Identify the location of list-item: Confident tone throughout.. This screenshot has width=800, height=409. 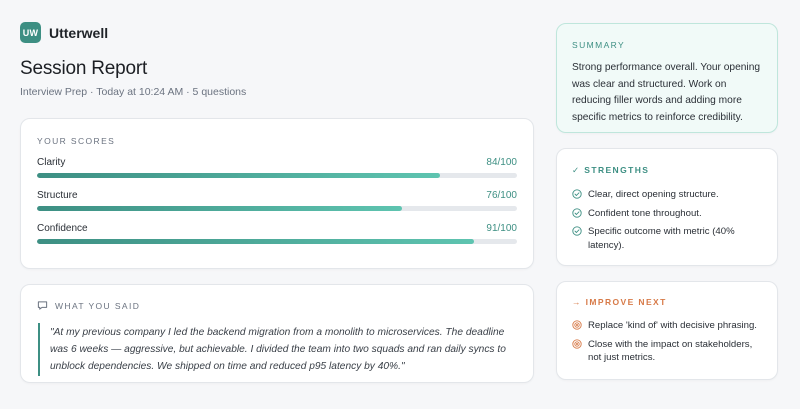
(667, 214).